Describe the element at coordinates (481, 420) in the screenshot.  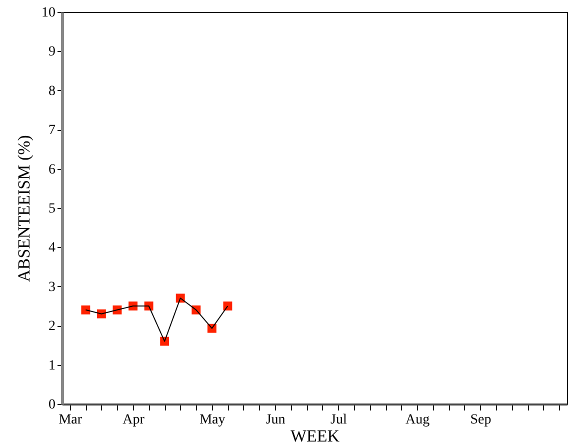
I see `x-tick-label: Sep` at that location.